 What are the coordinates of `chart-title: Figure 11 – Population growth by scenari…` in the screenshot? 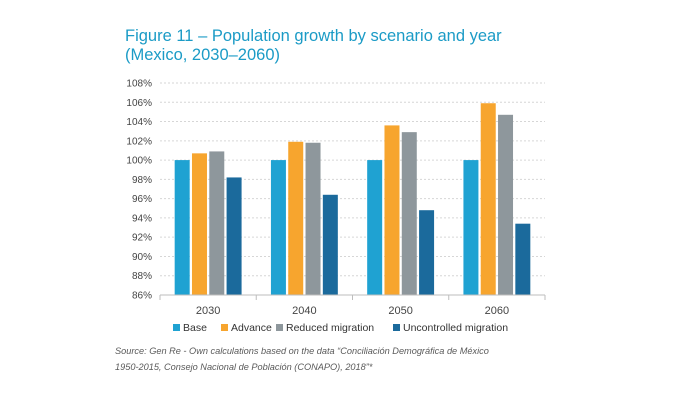 It's located at (385, 46).